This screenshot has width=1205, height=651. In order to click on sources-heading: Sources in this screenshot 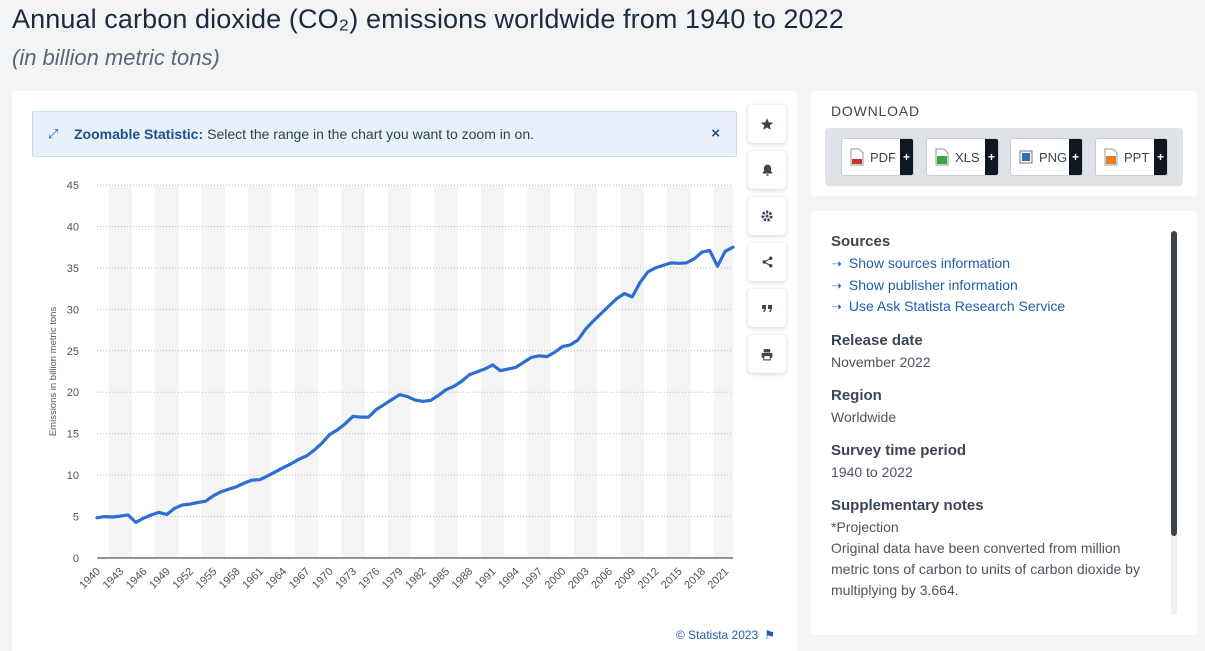, I will do `click(861, 241)`.